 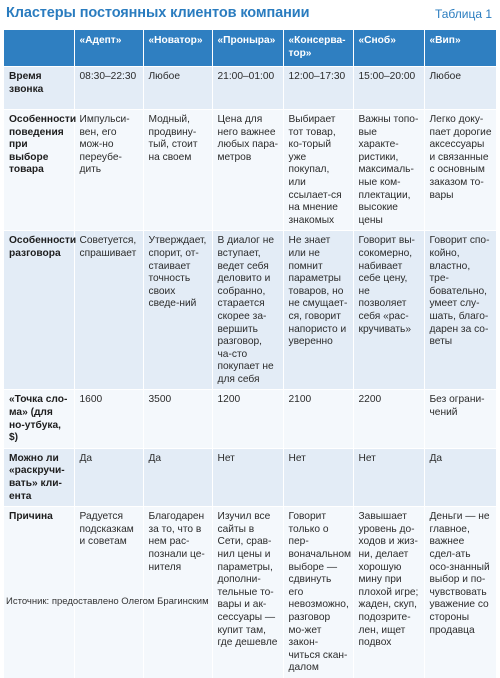 What do you see at coordinates (39, 592) in the screenshot?
I see `row-header: Причина` at bounding box center [39, 592].